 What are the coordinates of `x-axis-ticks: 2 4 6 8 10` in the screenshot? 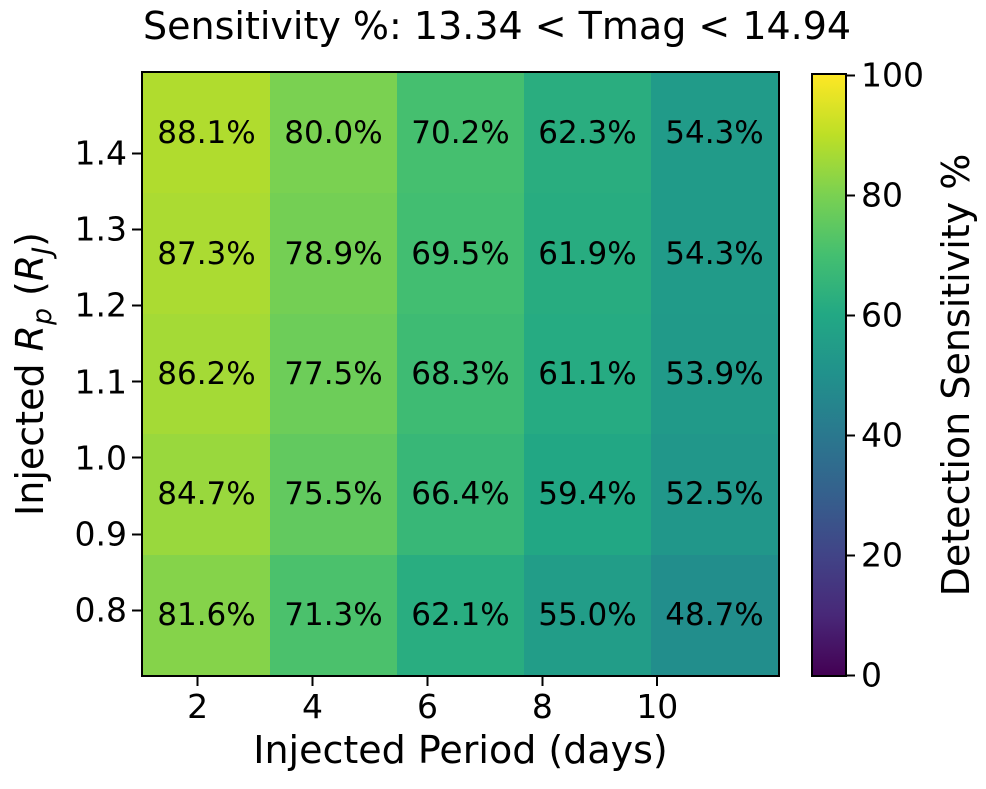 It's located at (460, 702).